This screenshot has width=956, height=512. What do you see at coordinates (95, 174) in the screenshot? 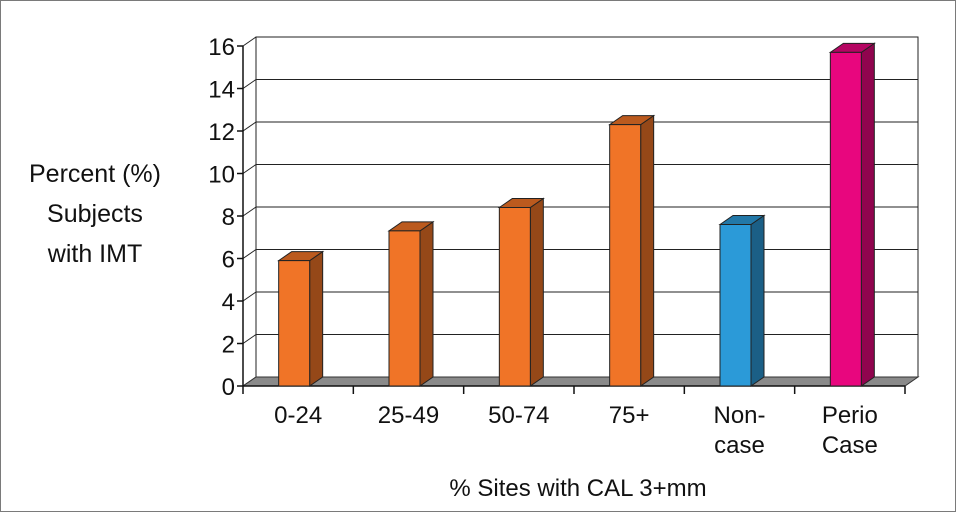
I see `y-axis-label-line-1: Percent (%)` at bounding box center [95, 174].